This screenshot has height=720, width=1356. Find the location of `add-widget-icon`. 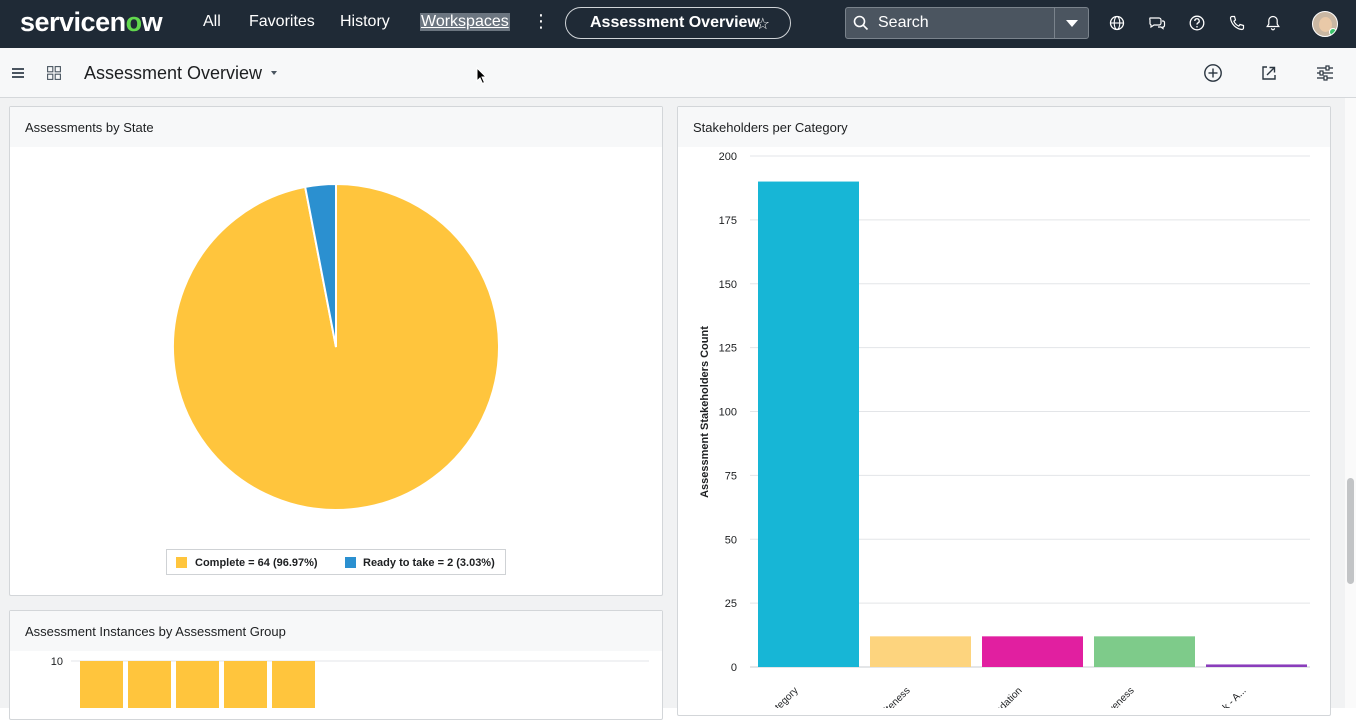

add-widget-icon is located at coordinates (1213, 73).